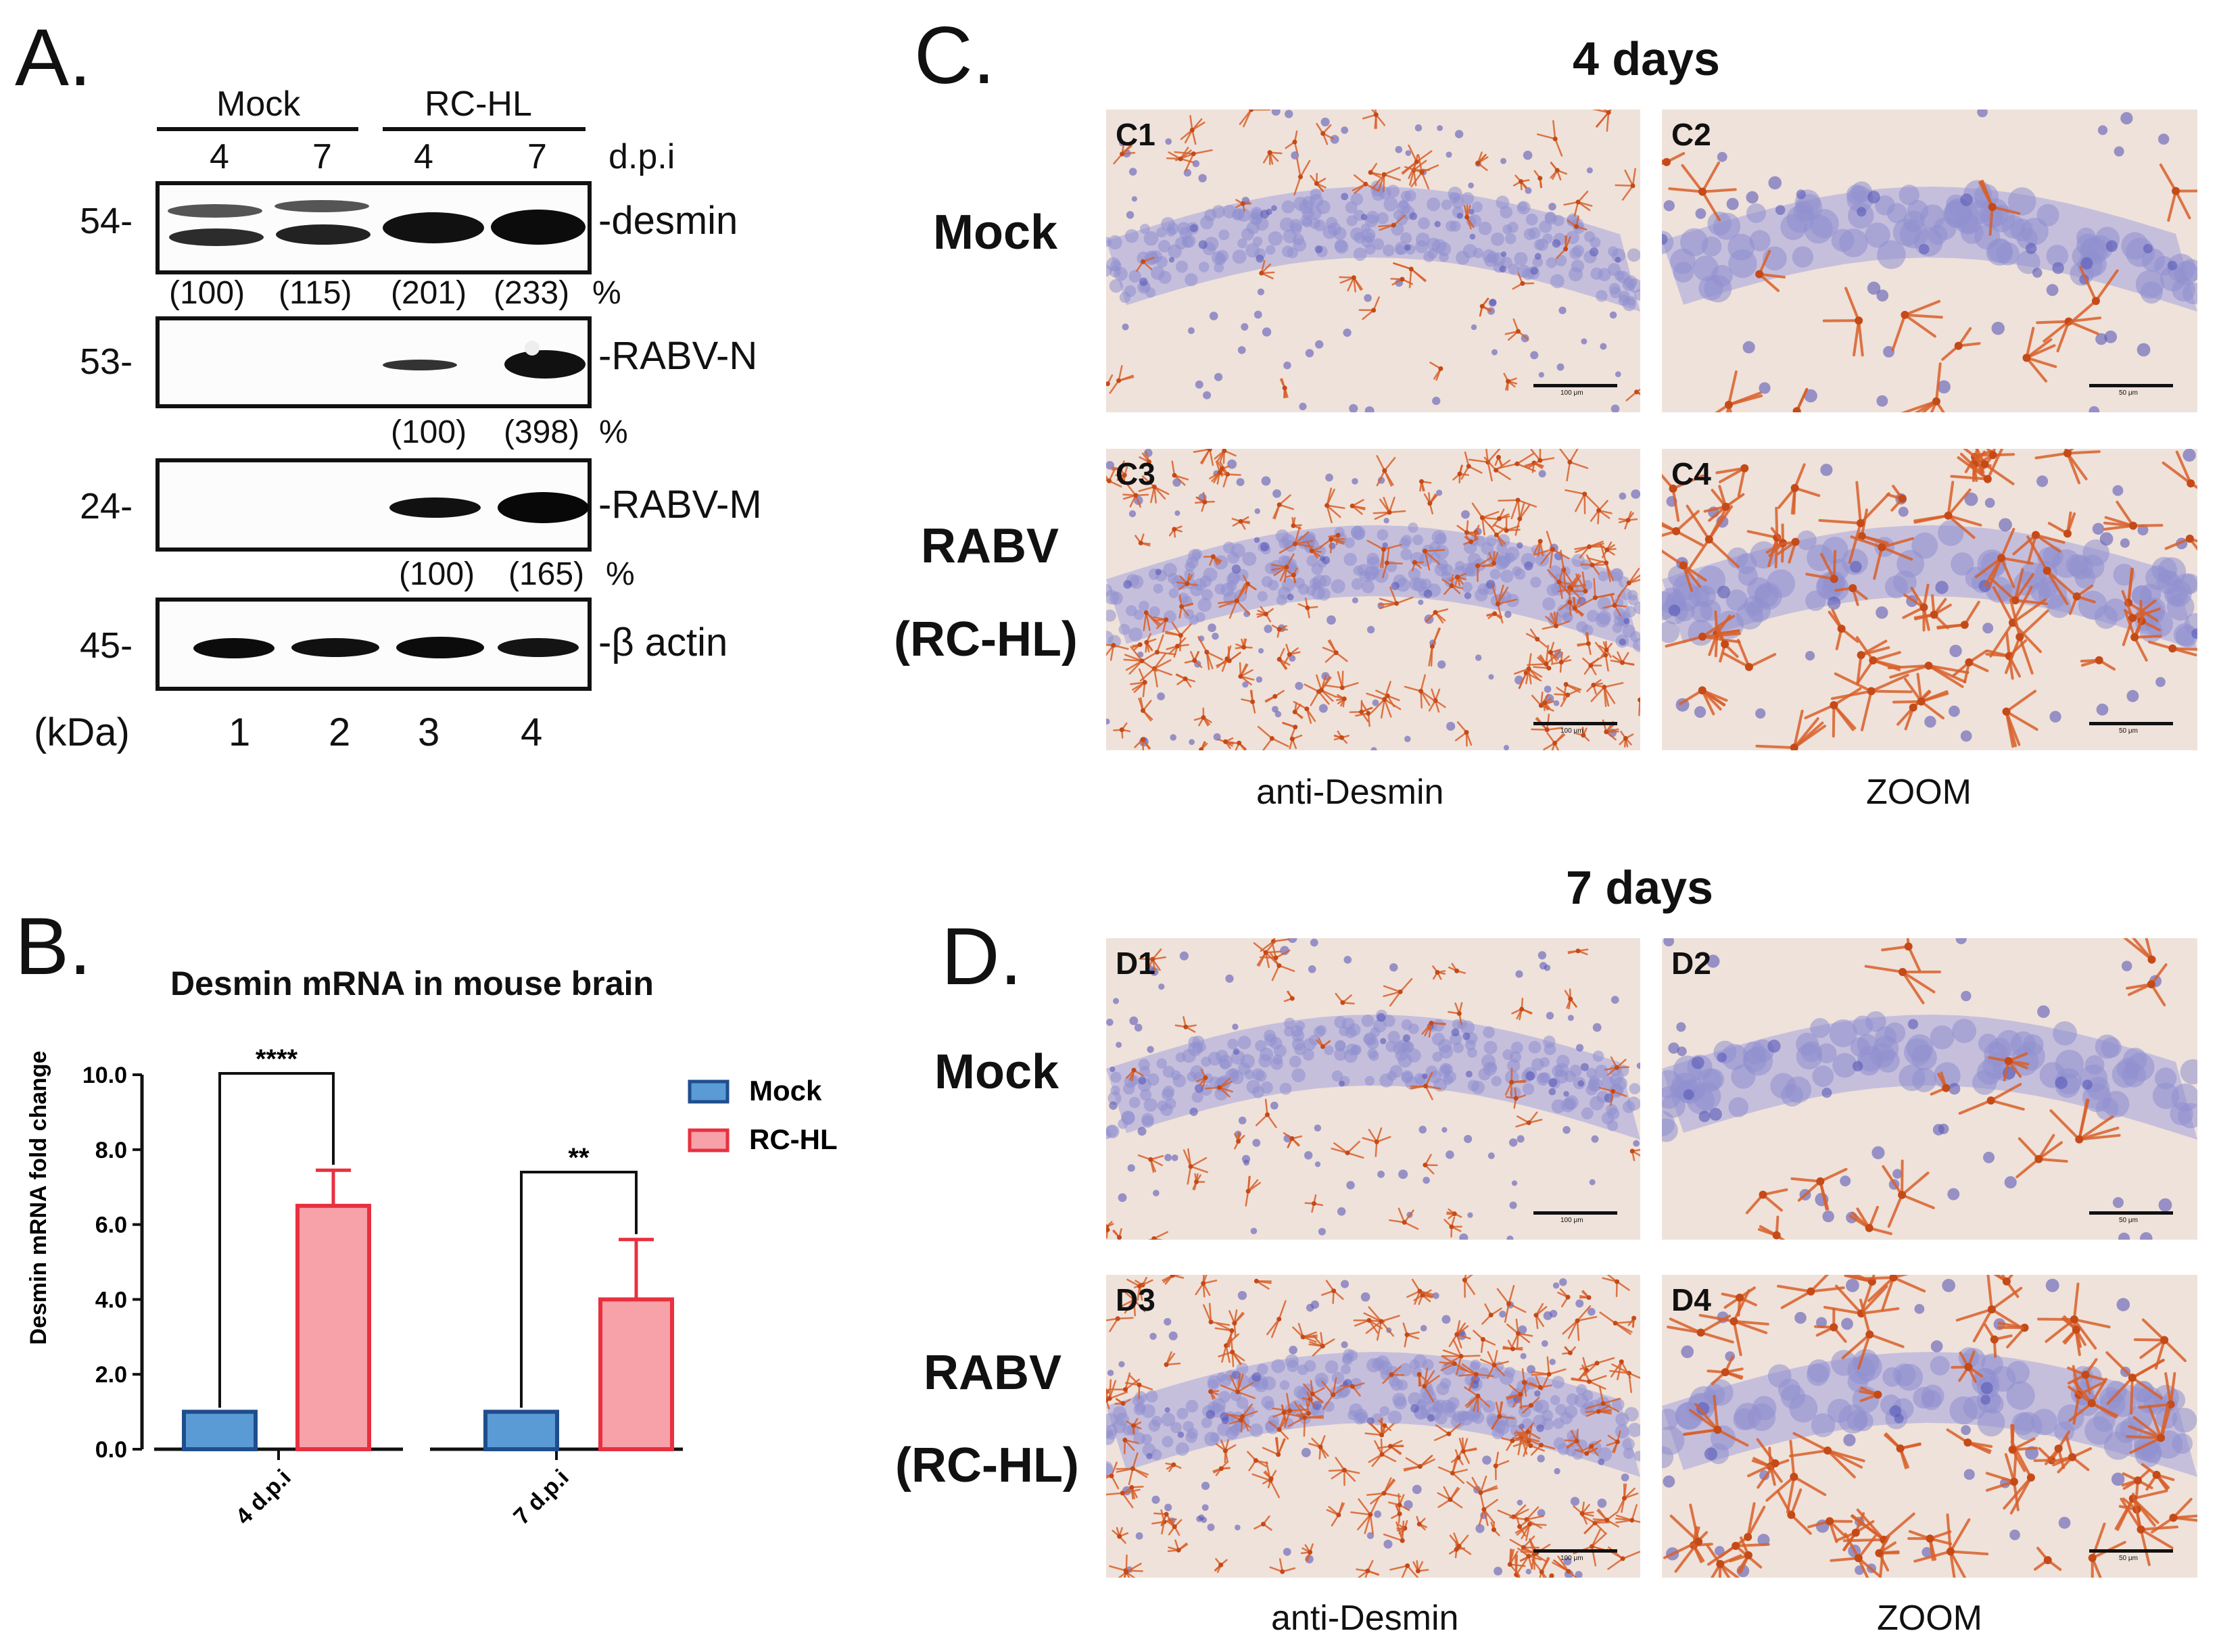 The height and width of the screenshot is (1652, 2219). I want to click on lane-1: 1, so click(240, 732).